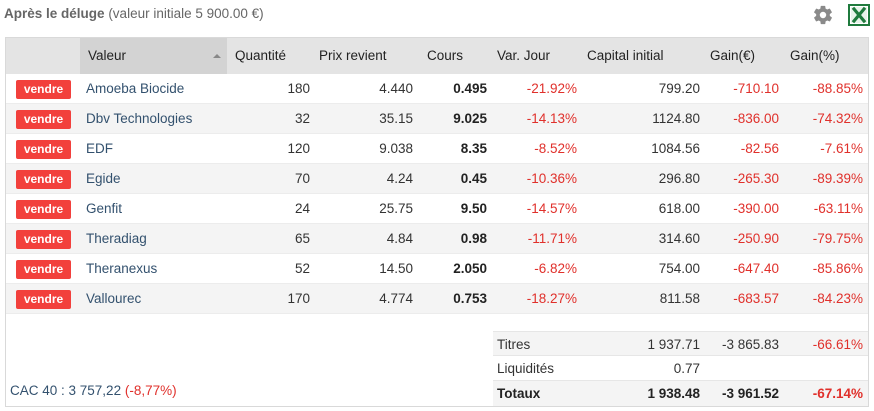  What do you see at coordinates (679, 238) in the screenshot?
I see `initial-capital-cell: 314.60` at bounding box center [679, 238].